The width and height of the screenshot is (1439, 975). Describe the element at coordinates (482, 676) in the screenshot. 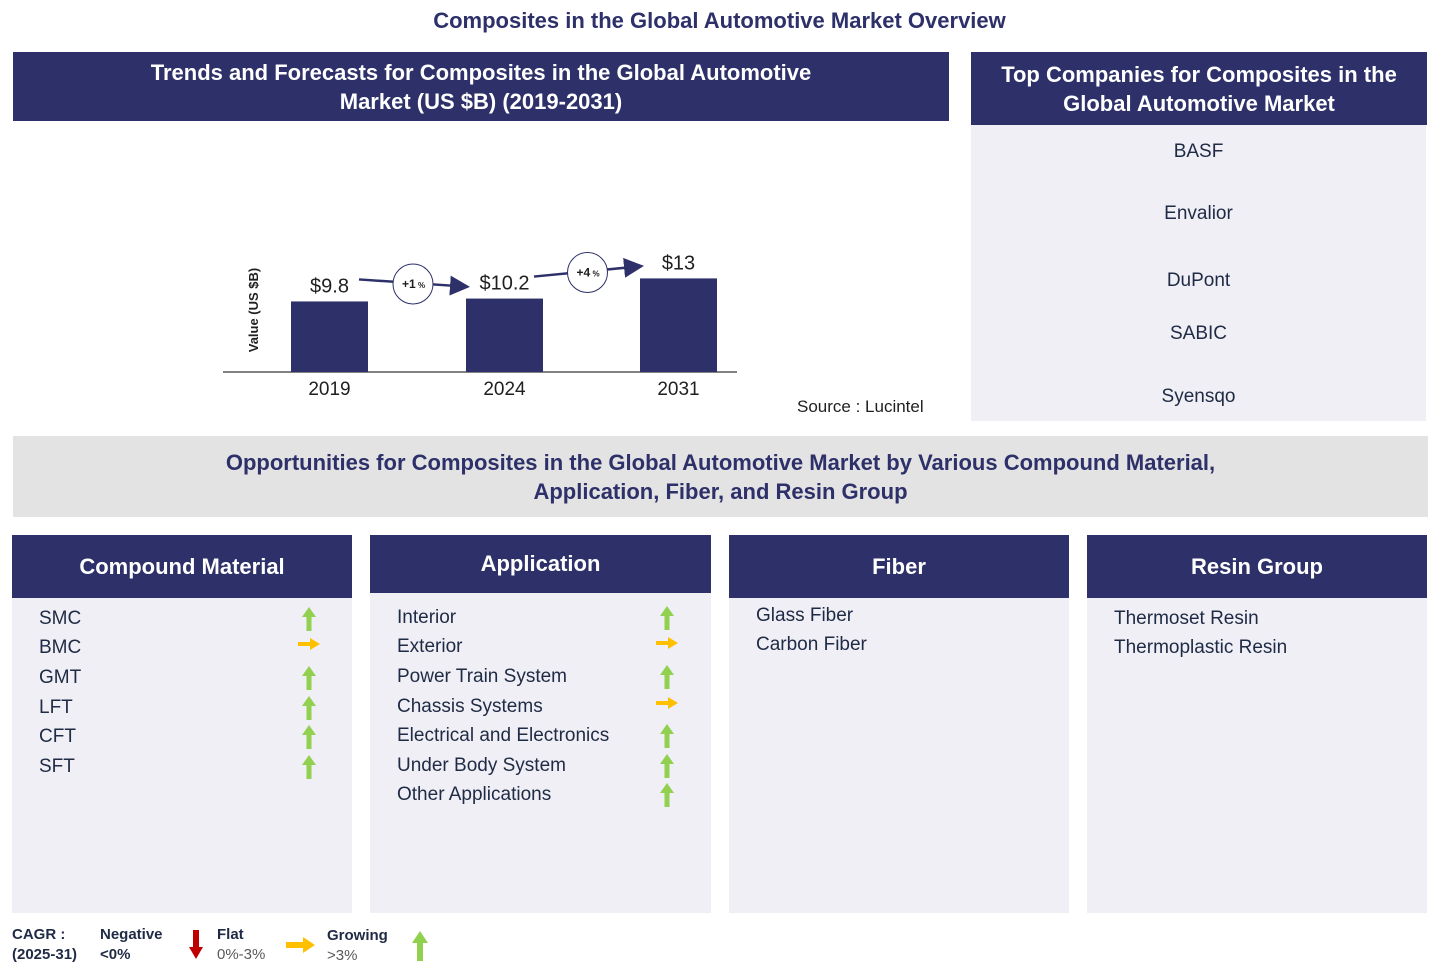

I see `segment-item: Power Train System` at that location.